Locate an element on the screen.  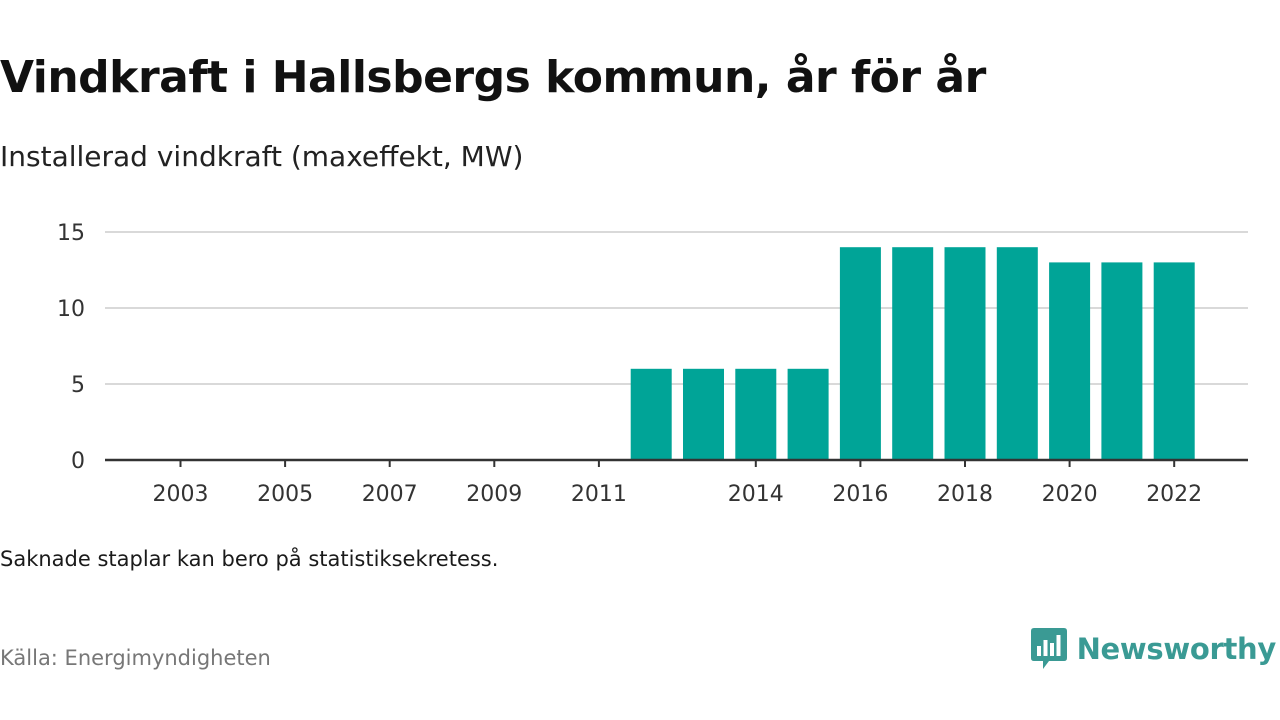
bar-chart-speech-bubble-icon is located at coordinates (1048, 648).